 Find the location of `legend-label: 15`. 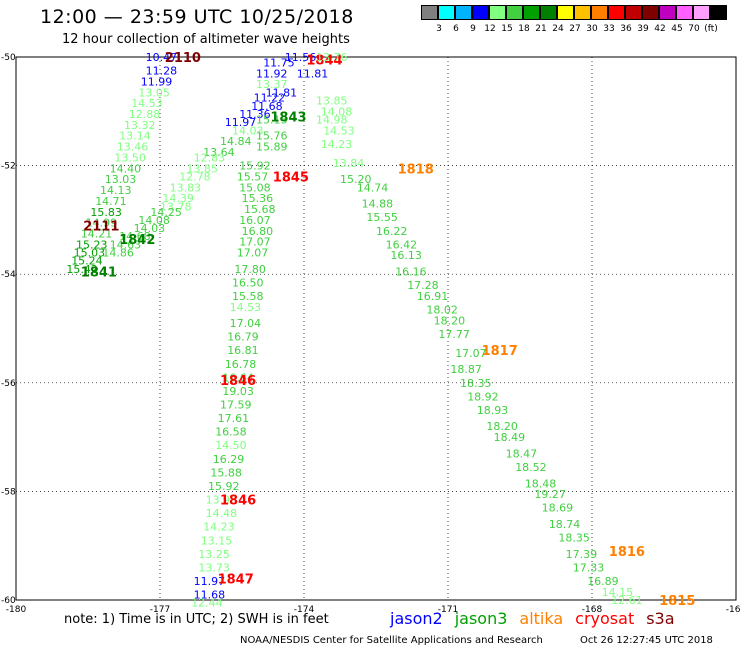

legend-label: 15 is located at coordinates (507, 29).